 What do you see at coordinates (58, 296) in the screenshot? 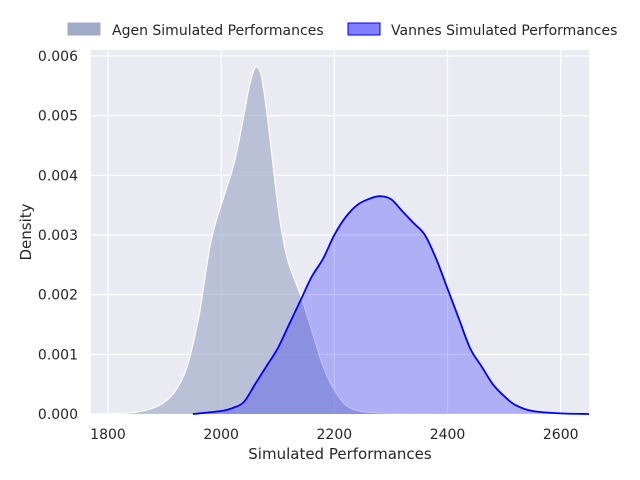
I see `y-tick-label: 0.002` at bounding box center [58, 296].